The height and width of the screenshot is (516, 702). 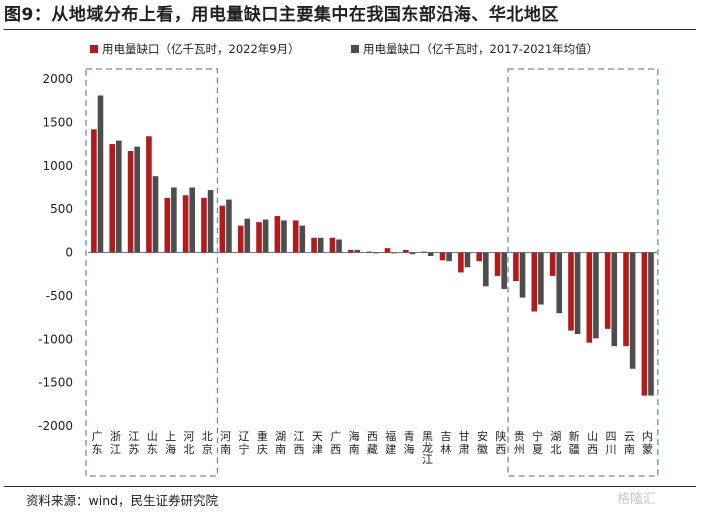 What do you see at coordinates (355, 49) in the screenshot?
I see `legend-swatch-avg` at bounding box center [355, 49].